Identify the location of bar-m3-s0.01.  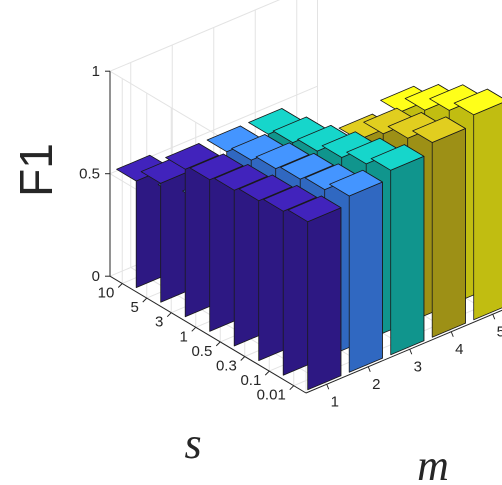
(397, 250).